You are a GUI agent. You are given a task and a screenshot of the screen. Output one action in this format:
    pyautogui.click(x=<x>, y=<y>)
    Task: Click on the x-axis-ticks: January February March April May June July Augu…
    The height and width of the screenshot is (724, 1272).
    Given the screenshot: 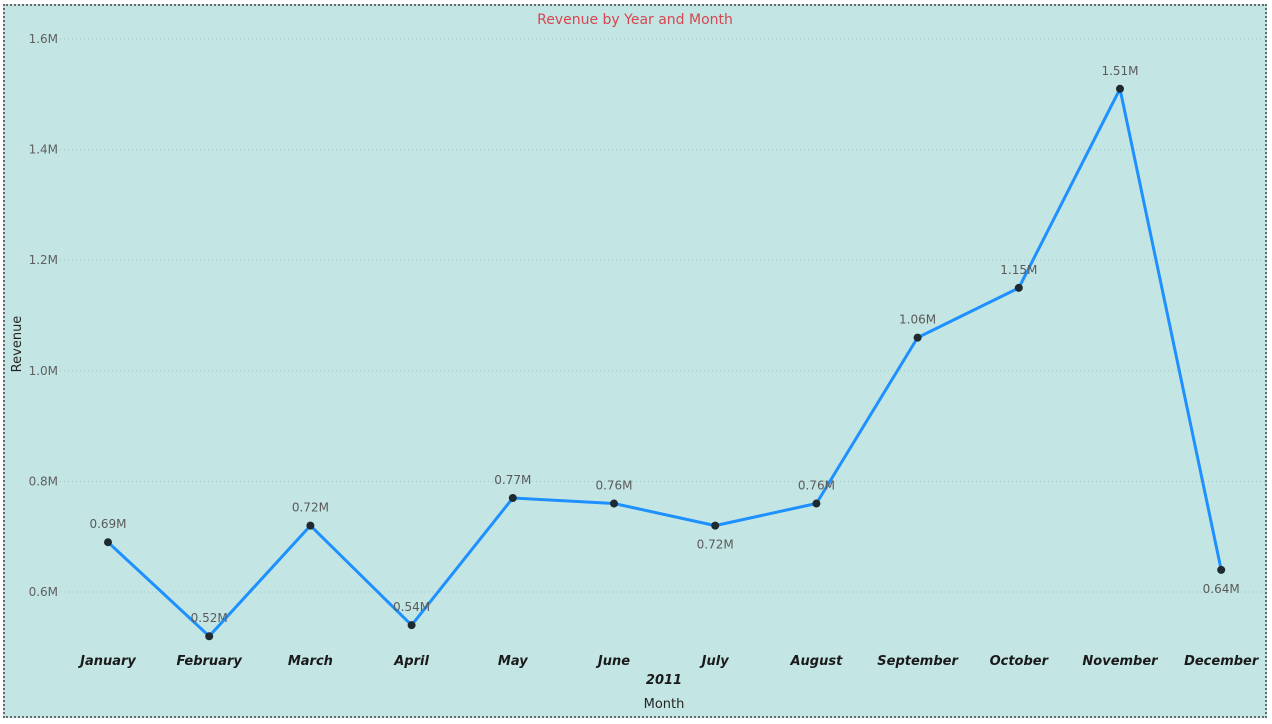 What is the action you would take?
    pyautogui.click(x=668, y=661)
    